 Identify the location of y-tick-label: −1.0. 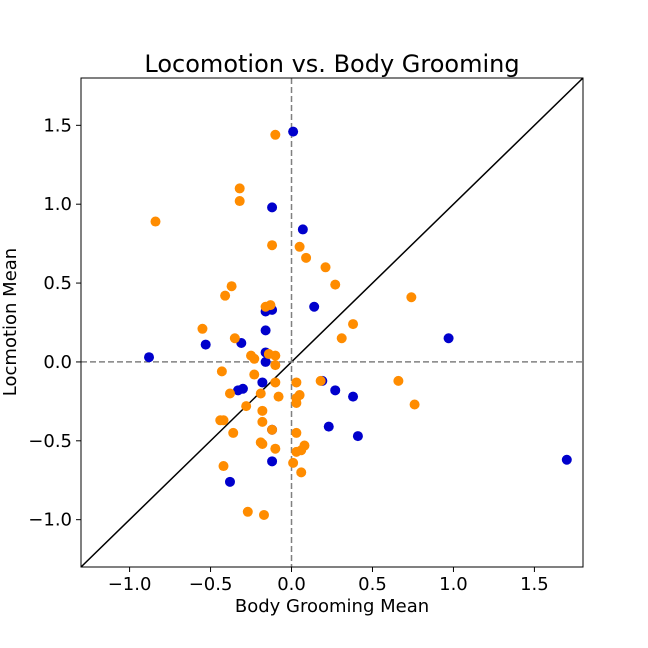
(50, 520).